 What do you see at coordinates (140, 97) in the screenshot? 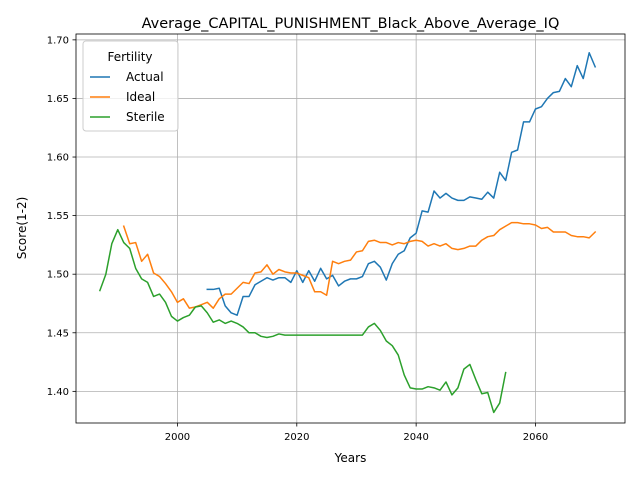
I see `legend-label-ideal: Ideal` at bounding box center [140, 97].